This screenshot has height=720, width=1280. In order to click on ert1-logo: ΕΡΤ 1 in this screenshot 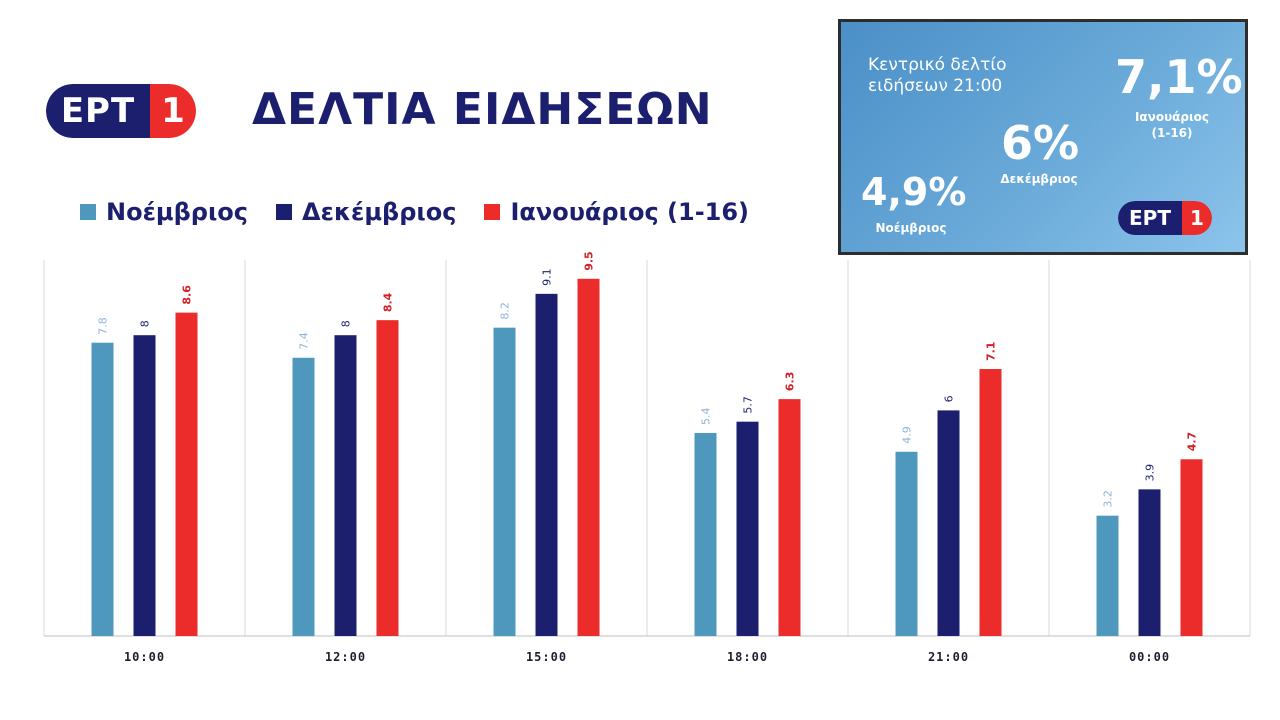, I will do `click(121, 111)`.